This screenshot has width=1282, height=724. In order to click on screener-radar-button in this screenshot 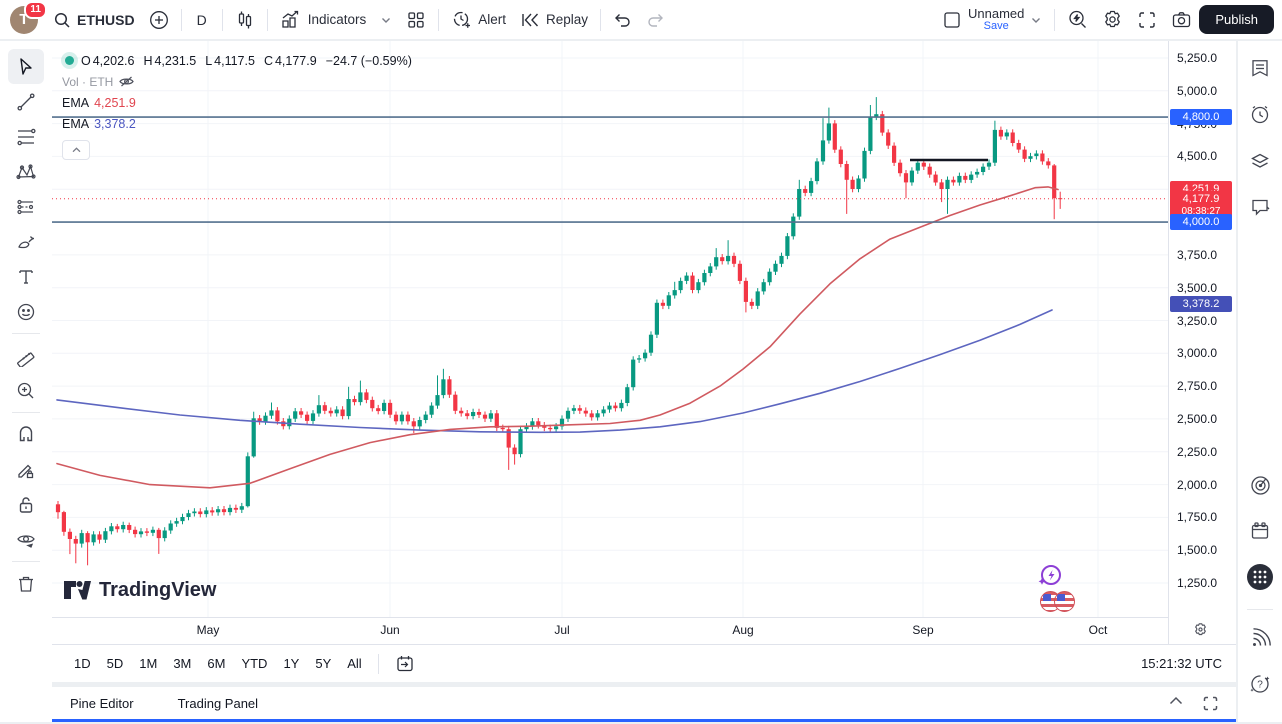, I will do `click(1260, 485)`.